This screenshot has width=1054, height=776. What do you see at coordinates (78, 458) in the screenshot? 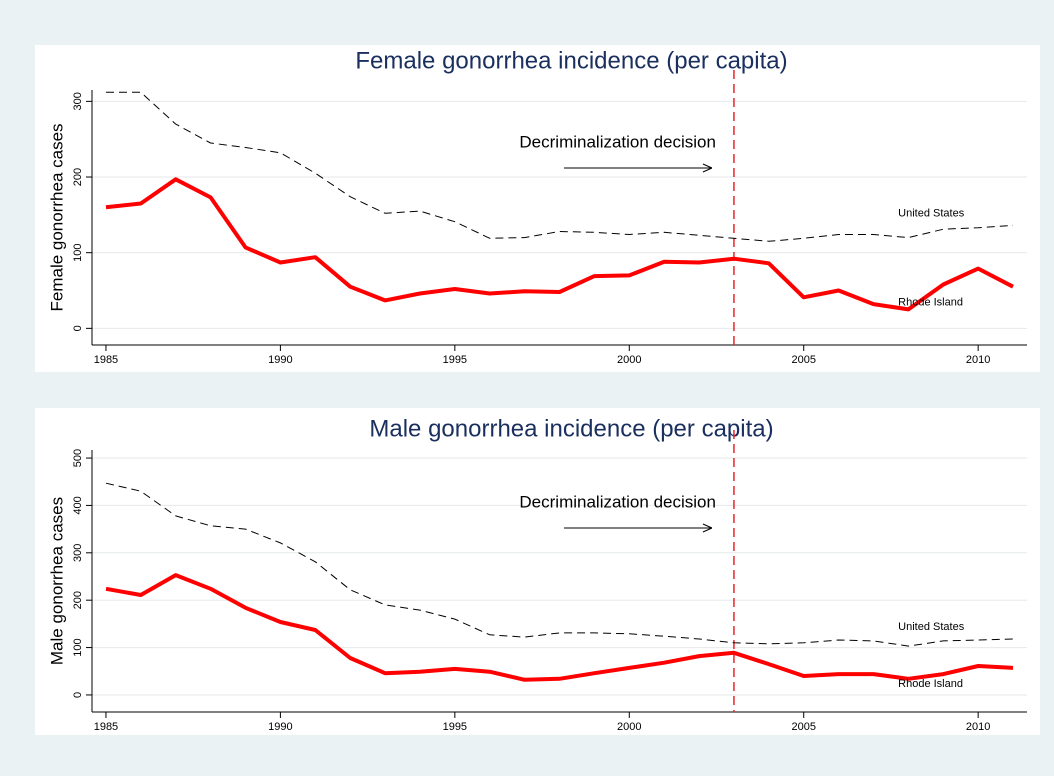
I see `y-tick-label: 500` at bounding box center [78, 458].